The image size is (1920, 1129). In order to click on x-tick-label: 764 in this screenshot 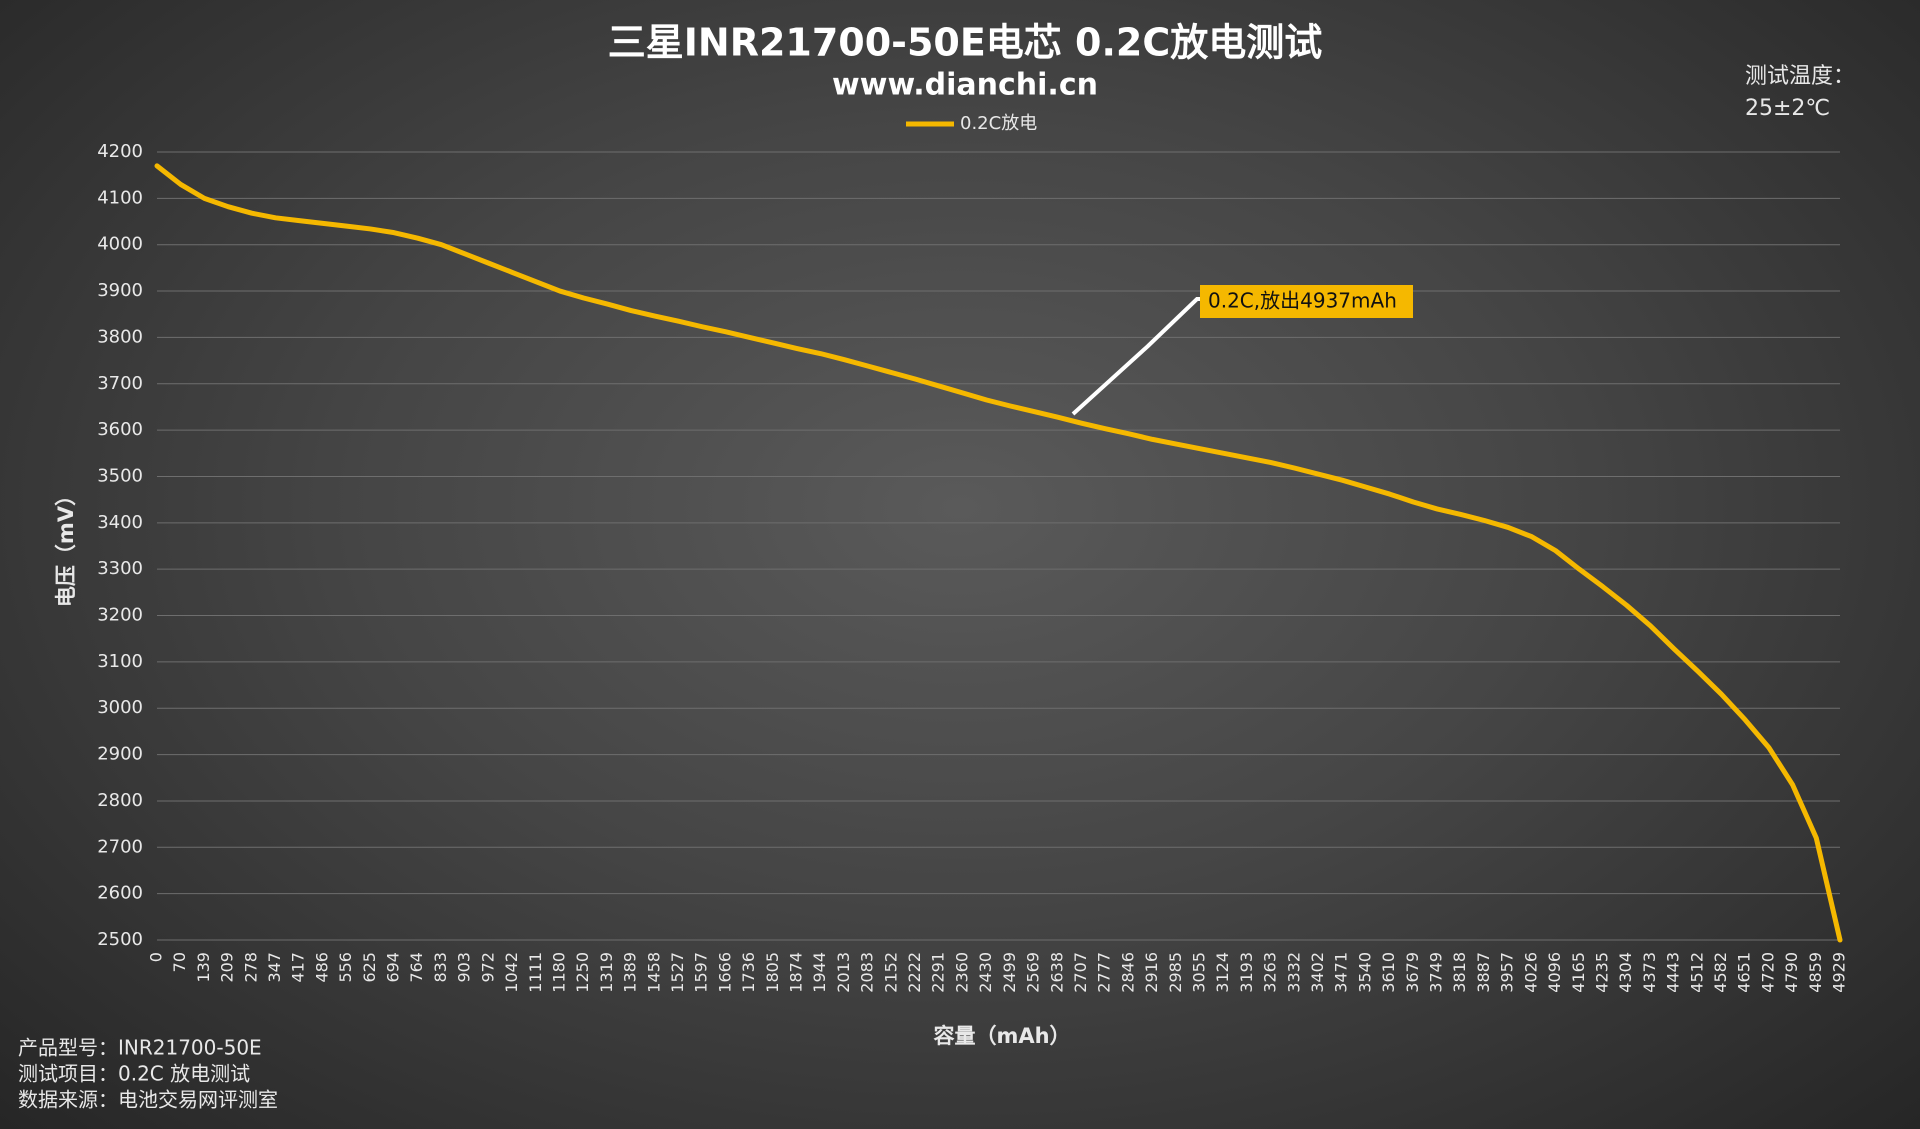, I will do `click(416, 967)`.